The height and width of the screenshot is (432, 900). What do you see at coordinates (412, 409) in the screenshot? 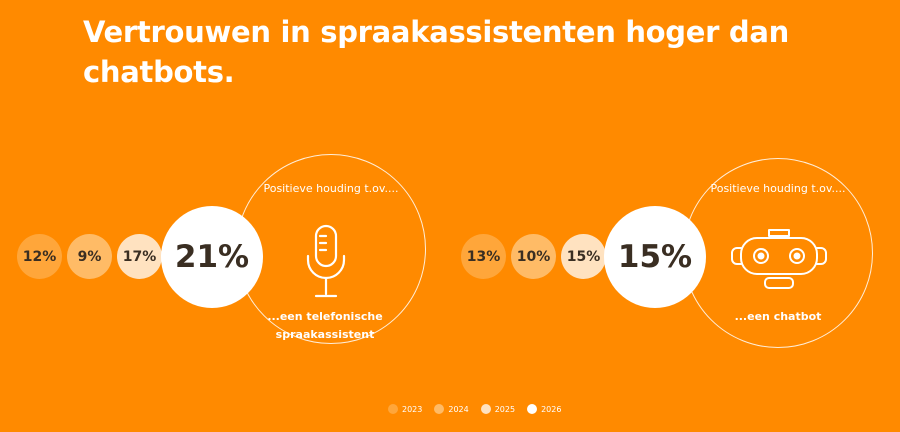
I see `legend-label: 2023` at bounding box center [412, 409].